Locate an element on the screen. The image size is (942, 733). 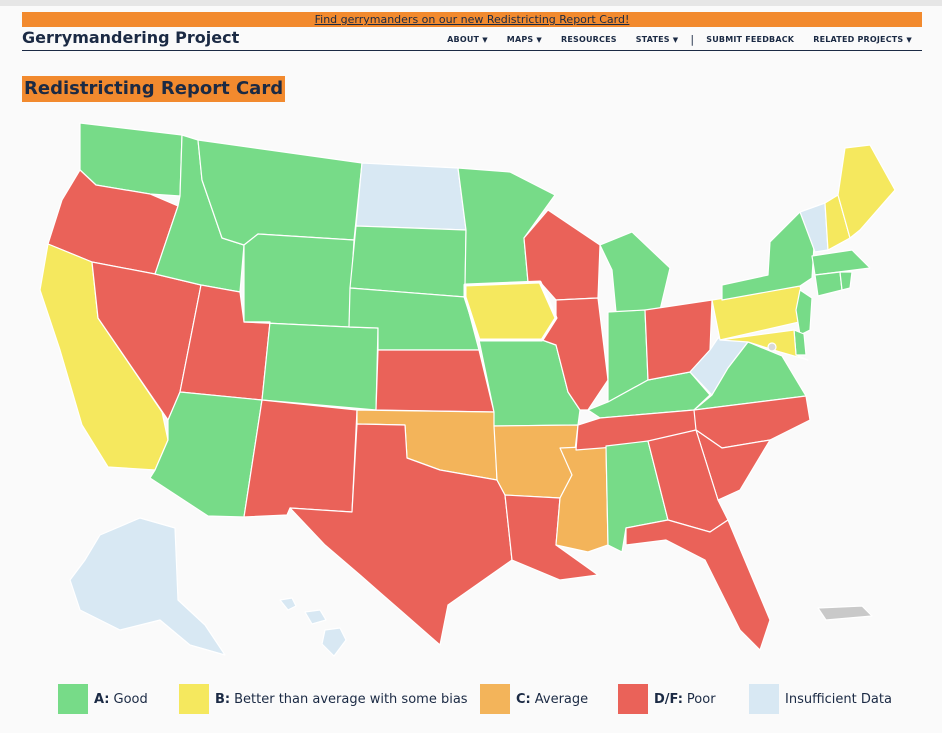
nav-related-projects: RELATED PROJECTS ▼ is located at coordinates (862, 39).